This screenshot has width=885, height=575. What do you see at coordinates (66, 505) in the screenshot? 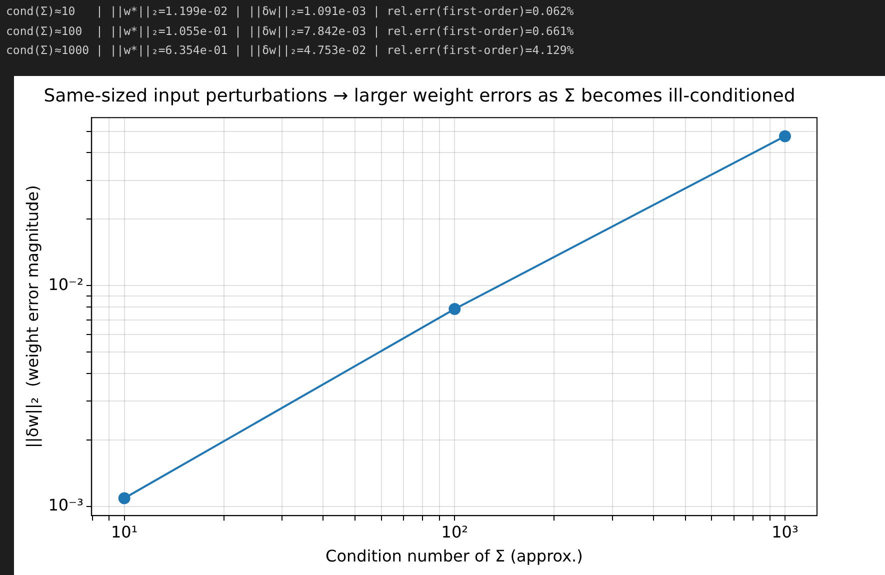
I see `y-tick-label: 10⁻³` at bounding box center [66, 505].